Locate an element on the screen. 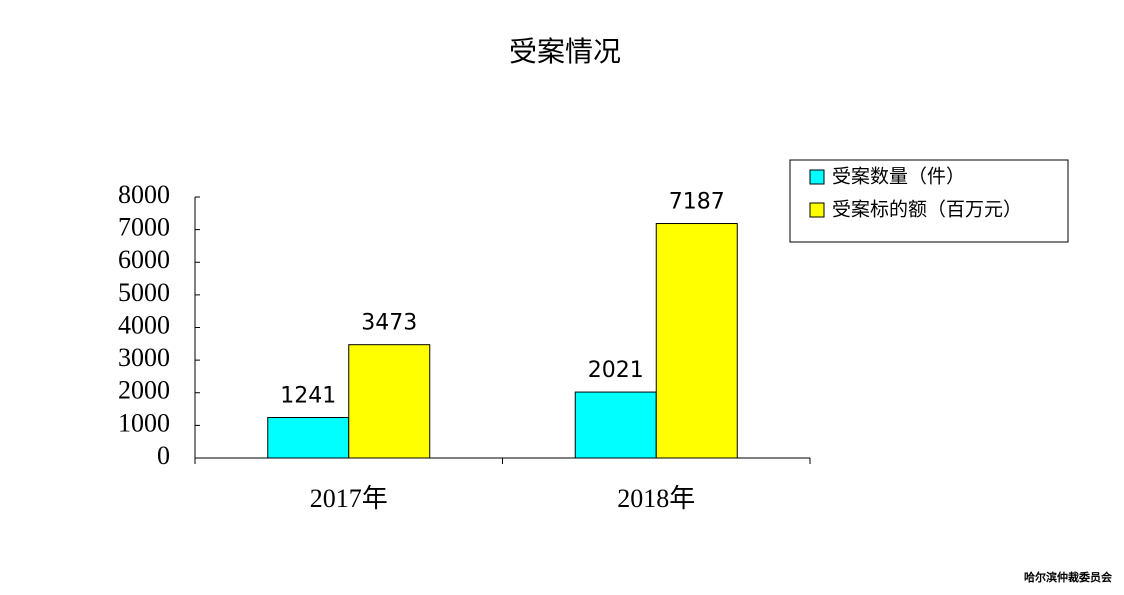  y-tick-label: 8000 is located at coordinates (144, 194).